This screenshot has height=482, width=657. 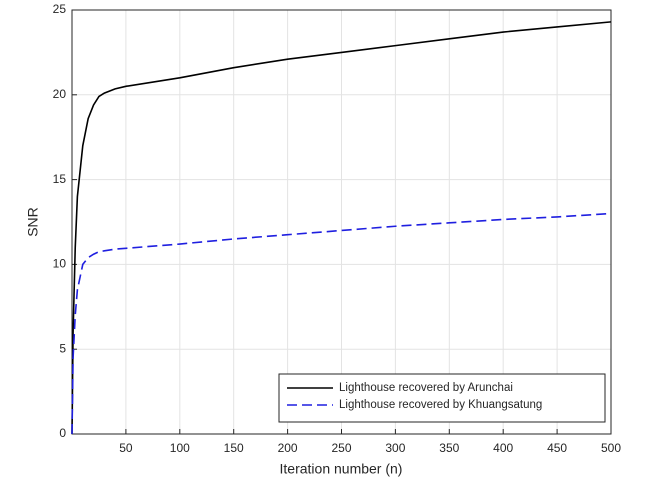 What do you see at coordinates (234, 448) in the screenshot?
I see `x-tick-label: 150` at bounding box center [234, 448].